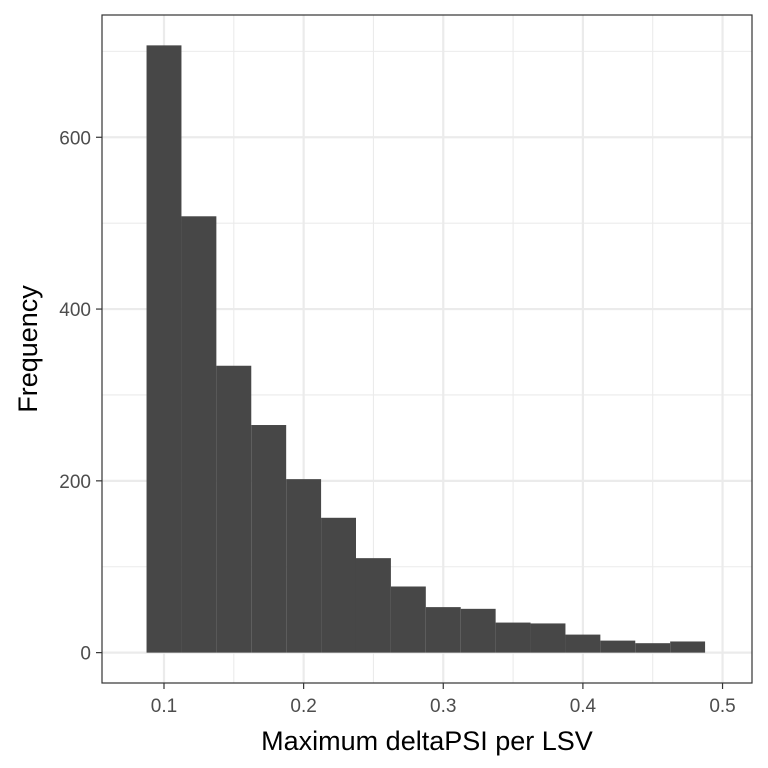 The width and height of the screenshot is (768, 768). What do you see at coordinates (85, 654) in the screenshot?
I see `y-tick-label: 0` at bounding box center [85, 654].